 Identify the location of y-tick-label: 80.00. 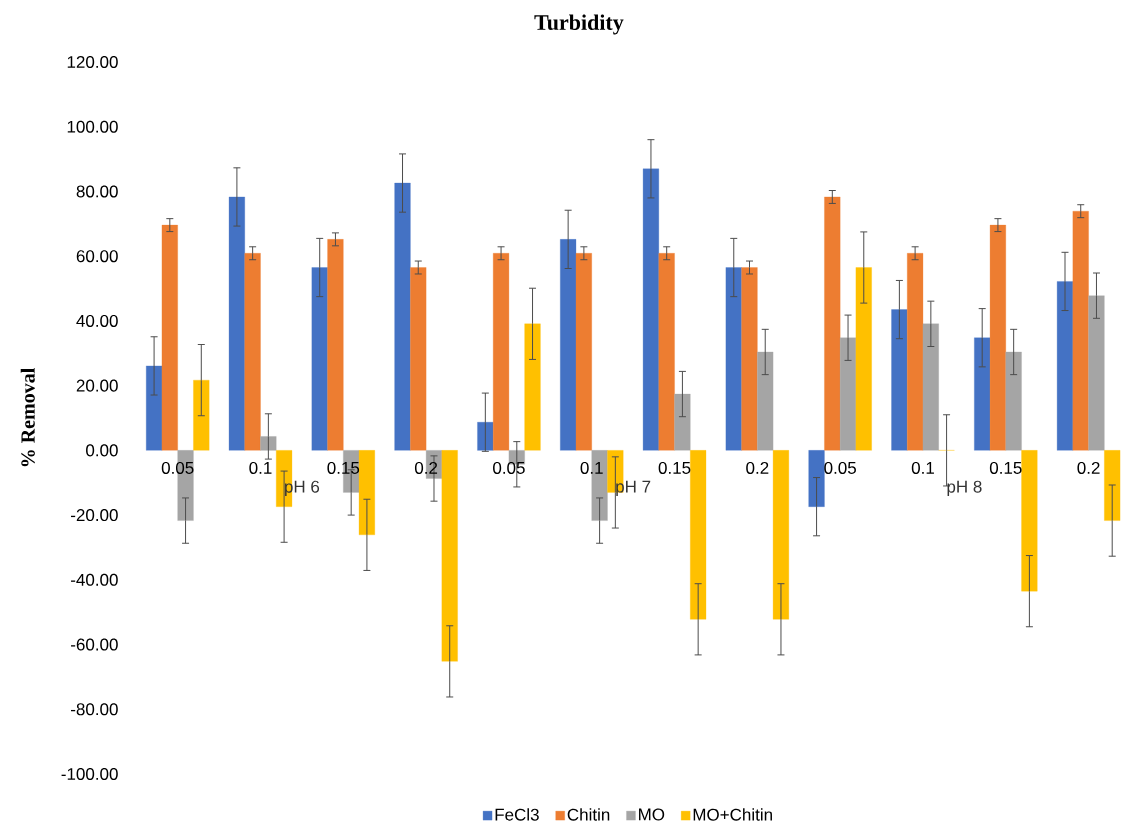
(97, 191).